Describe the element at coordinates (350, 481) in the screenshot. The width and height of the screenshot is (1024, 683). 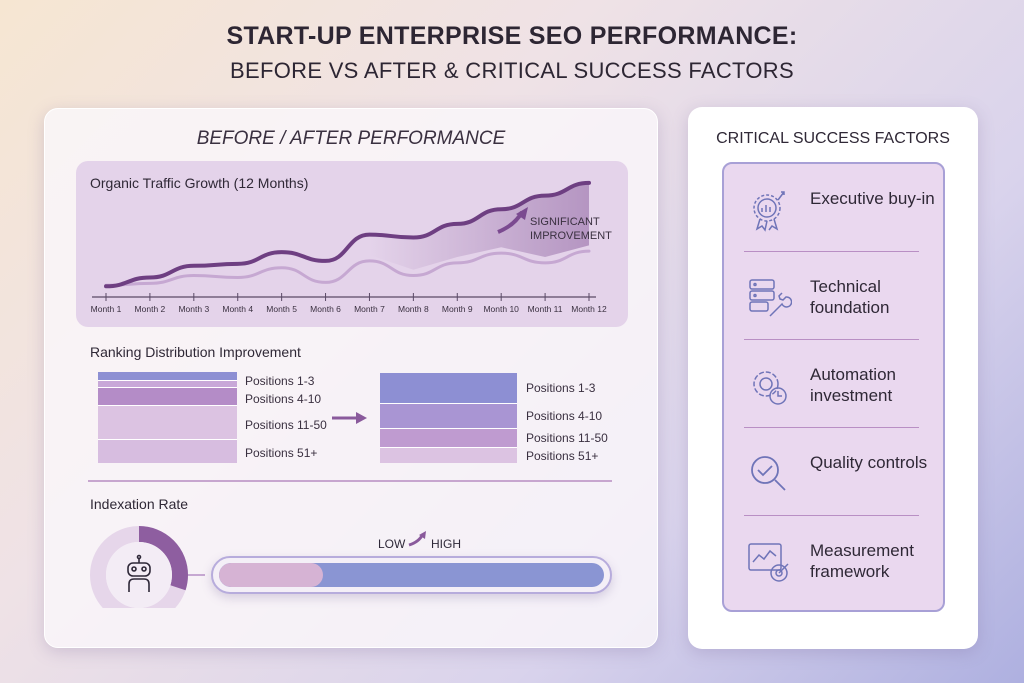
I see `section-divider` at that location.